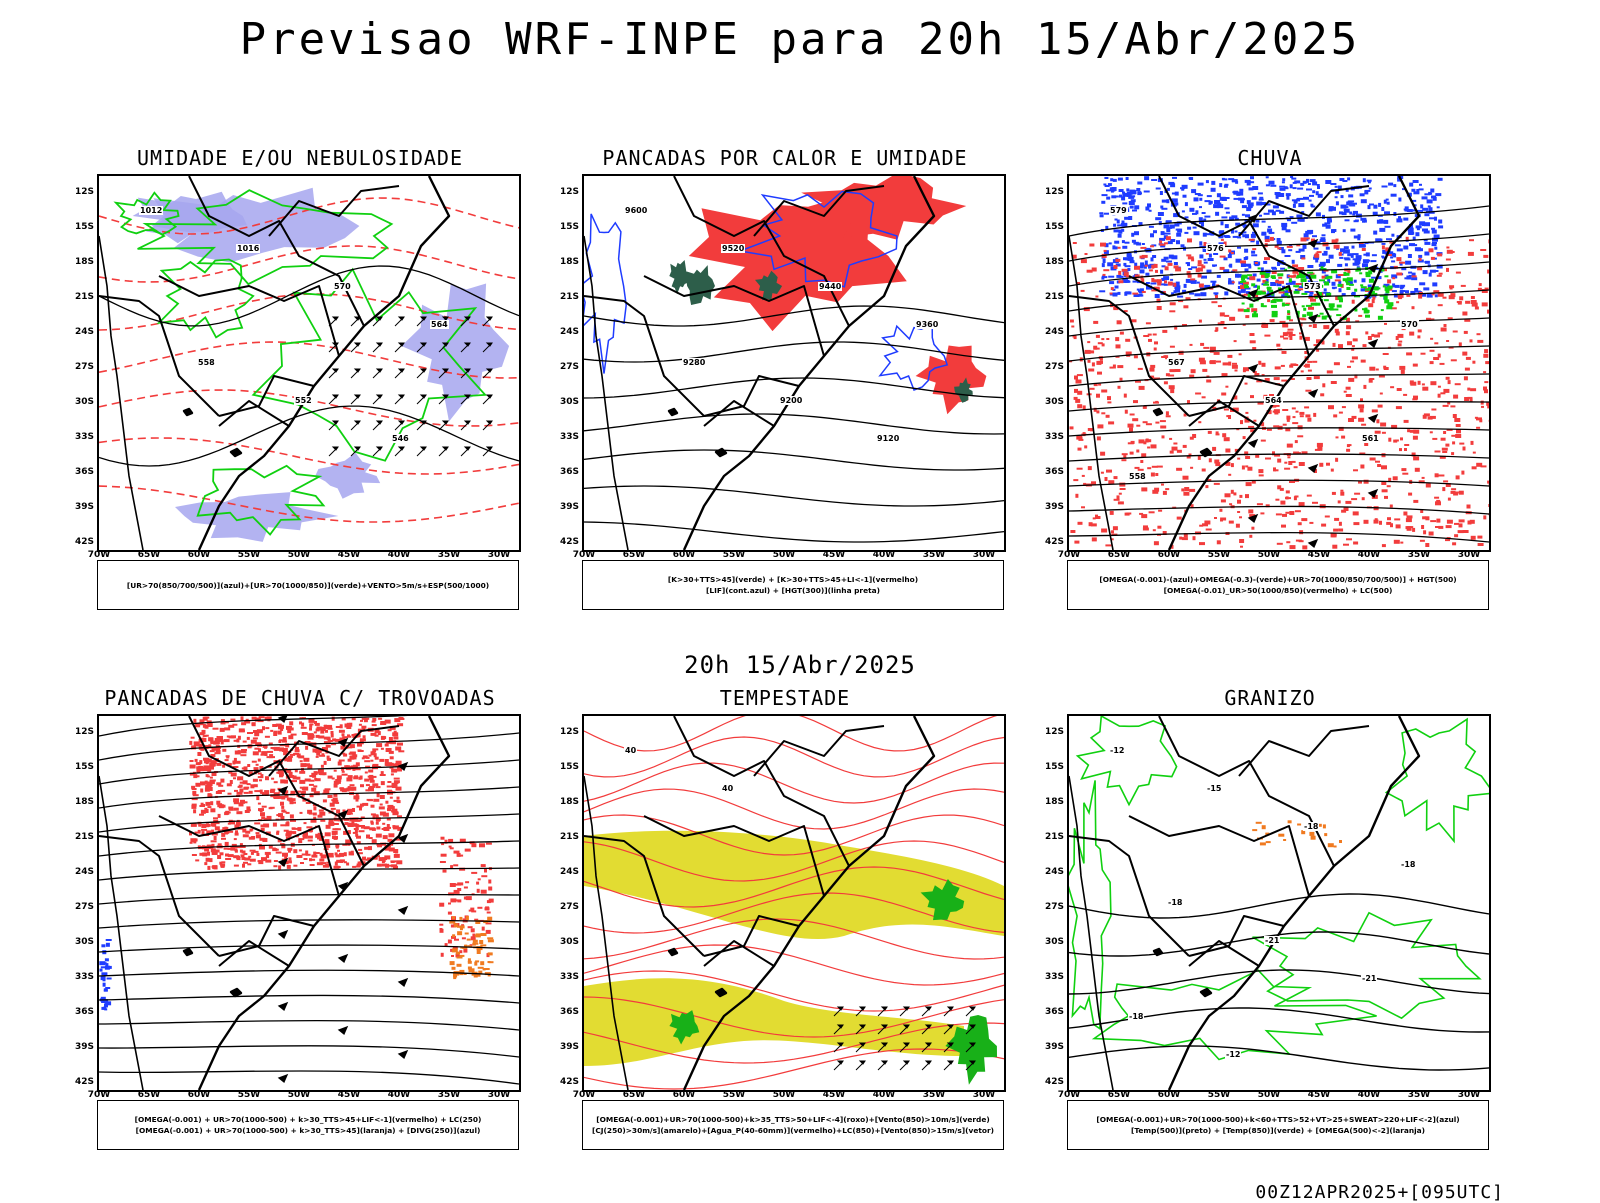  I want to click on longitude-label: 70W, so click(1069, 1095).